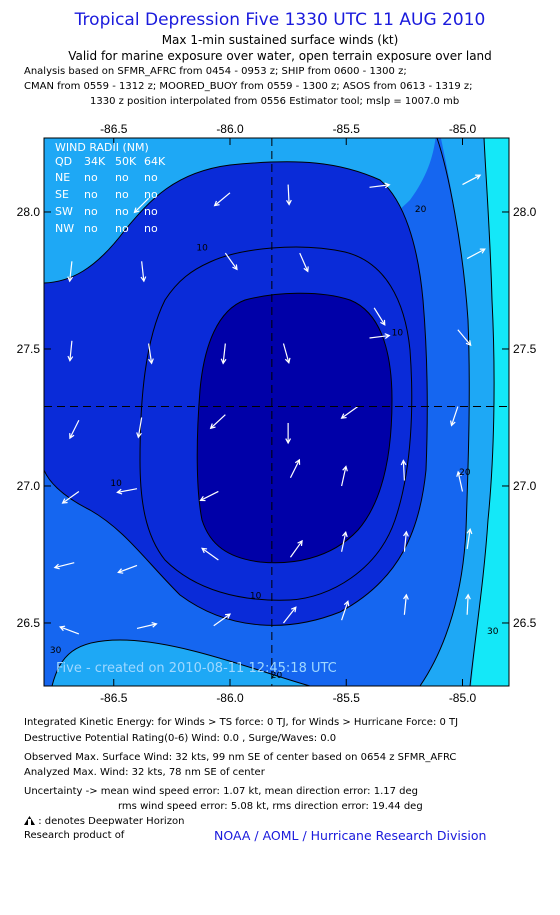 Image resolution: width=560 pixels, height=915 pixels. Describe the element at coordinates (102, 147) in the screenshot. I see `wind-radii-title: WIND RADII (NM)` at that location.